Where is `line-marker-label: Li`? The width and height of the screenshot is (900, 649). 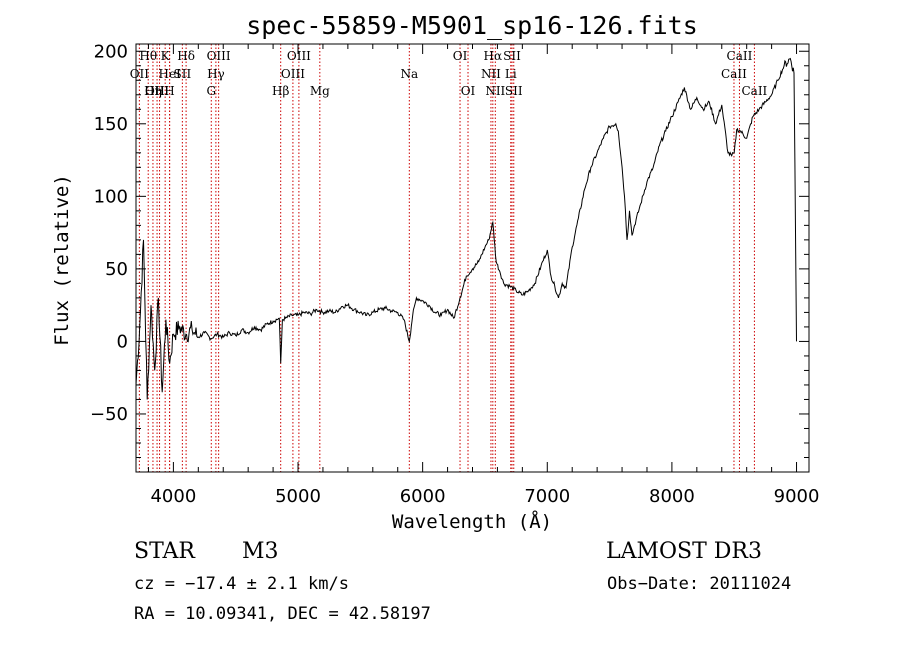 line-marker-label: Li is located at coordinates (511, 74).